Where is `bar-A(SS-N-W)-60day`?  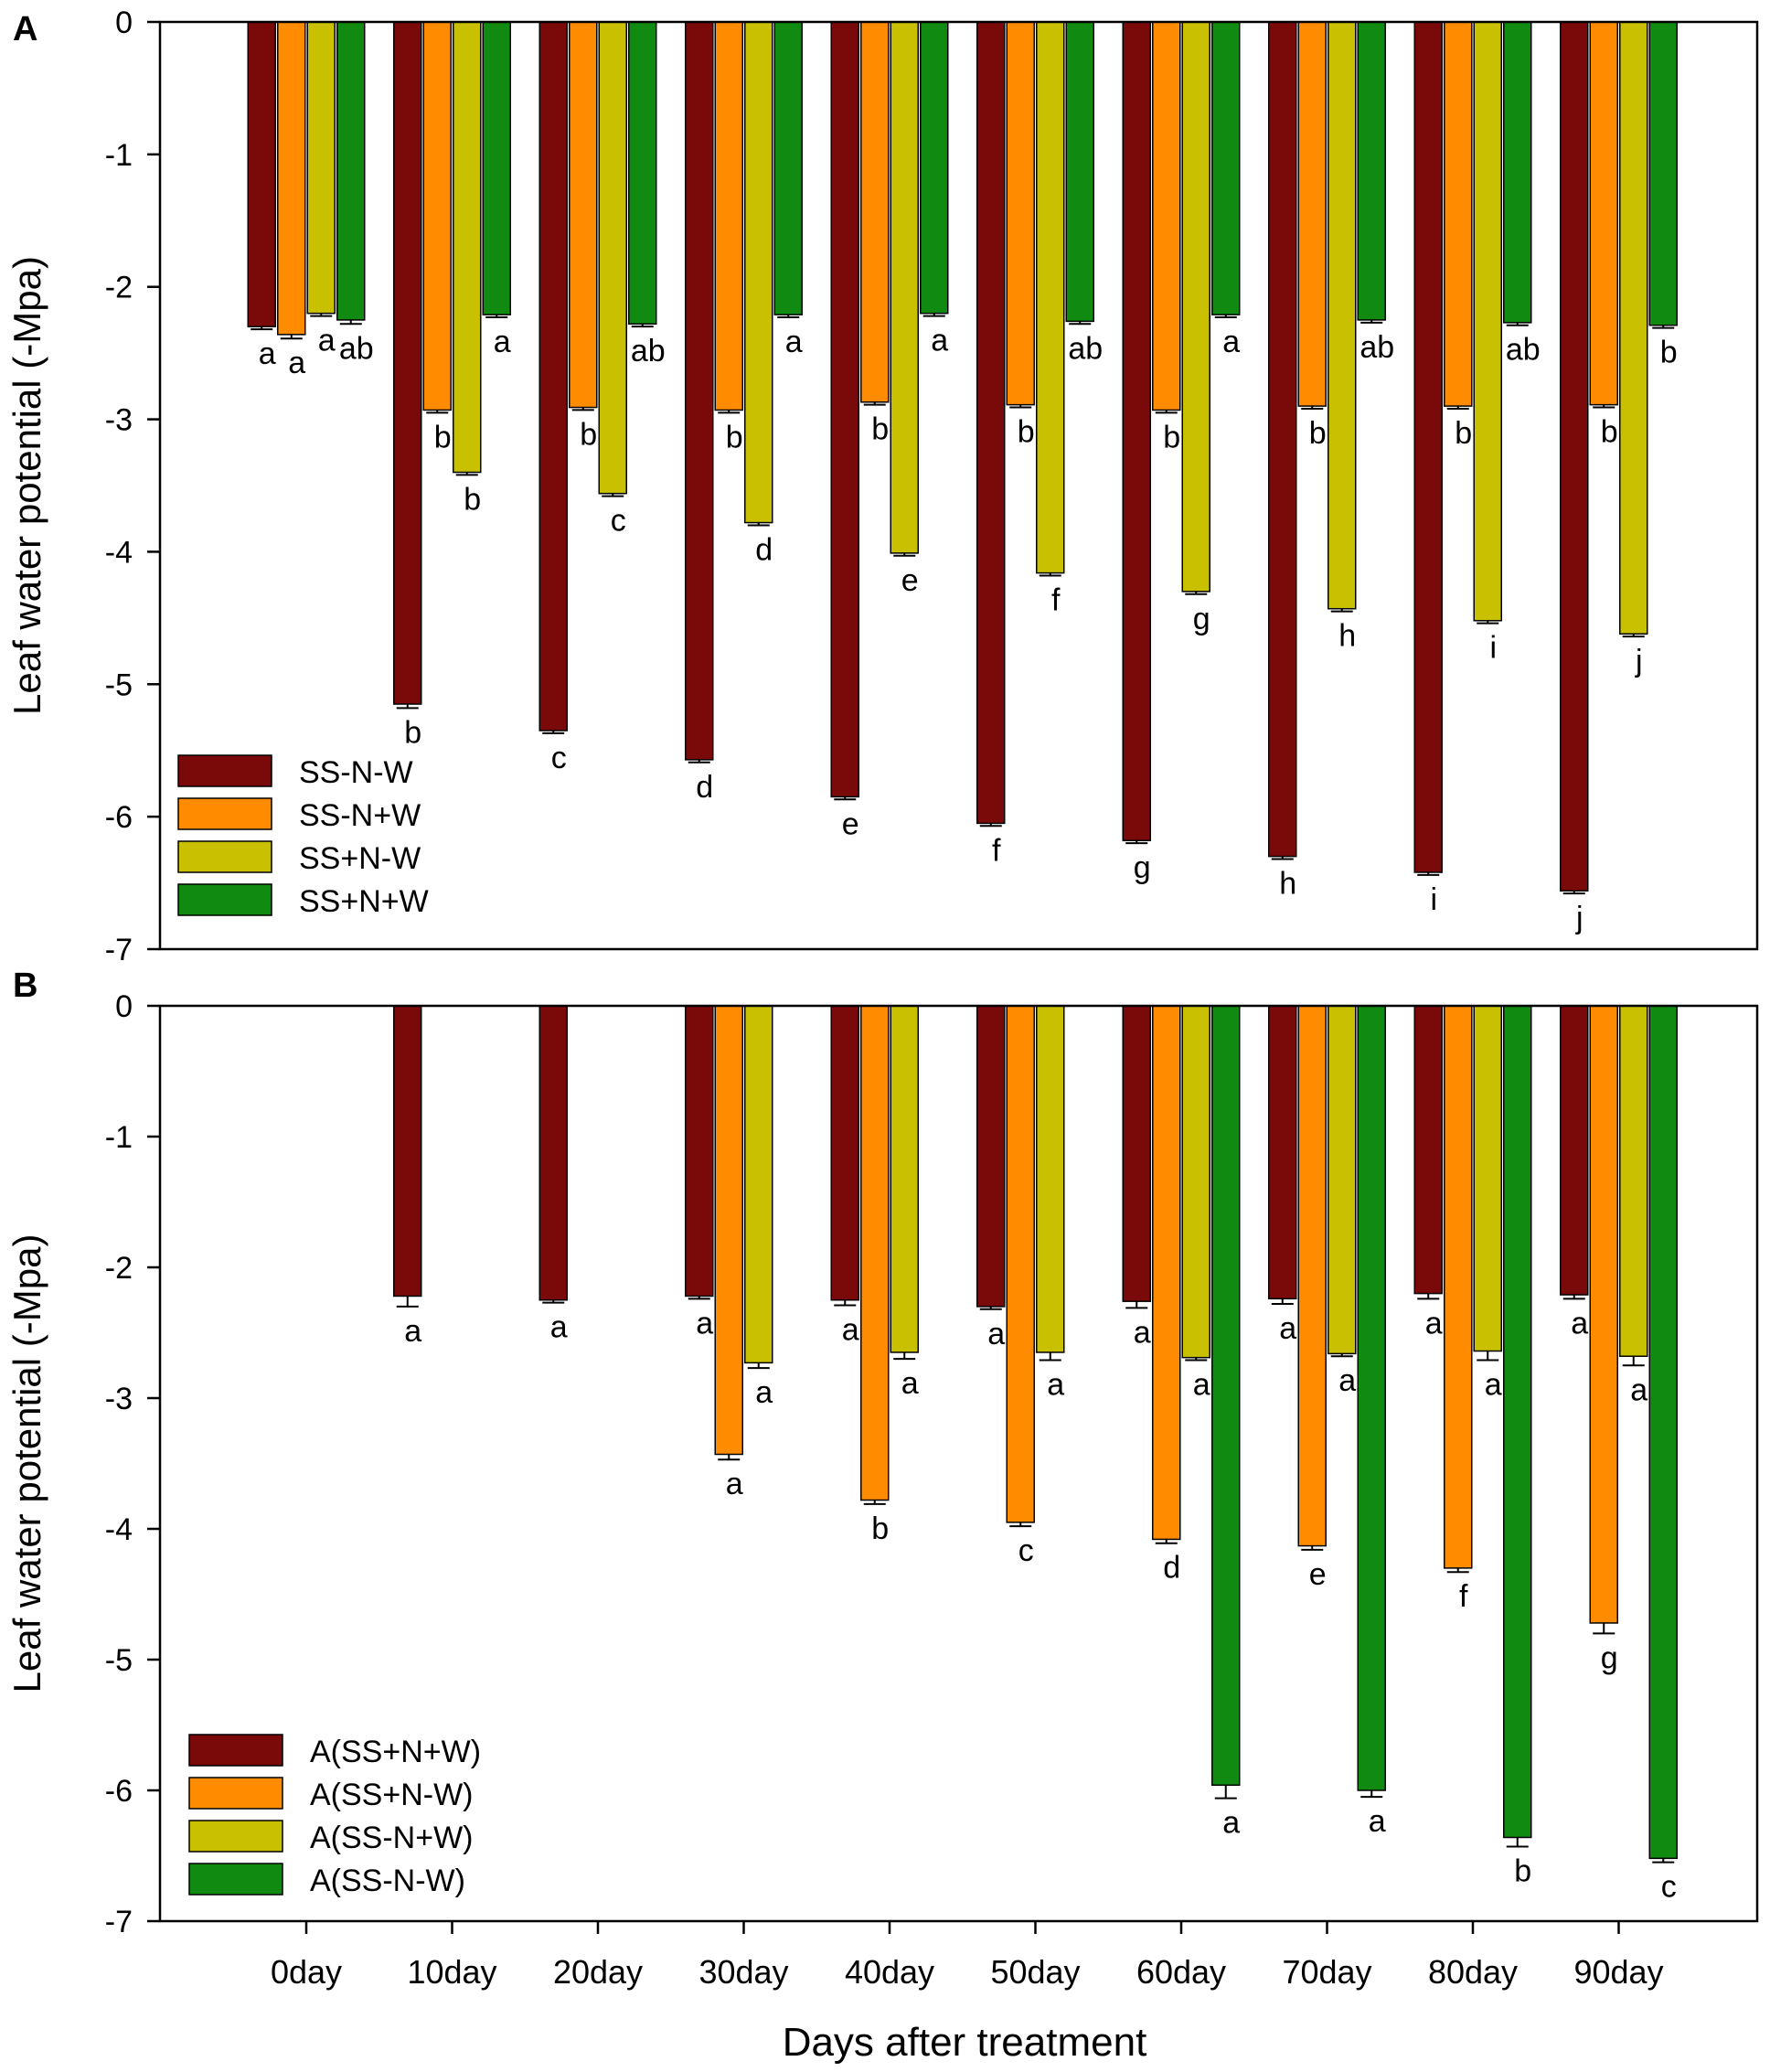
bar-A(SS-N-W)-60day is located at coordinates (1226, 1396).